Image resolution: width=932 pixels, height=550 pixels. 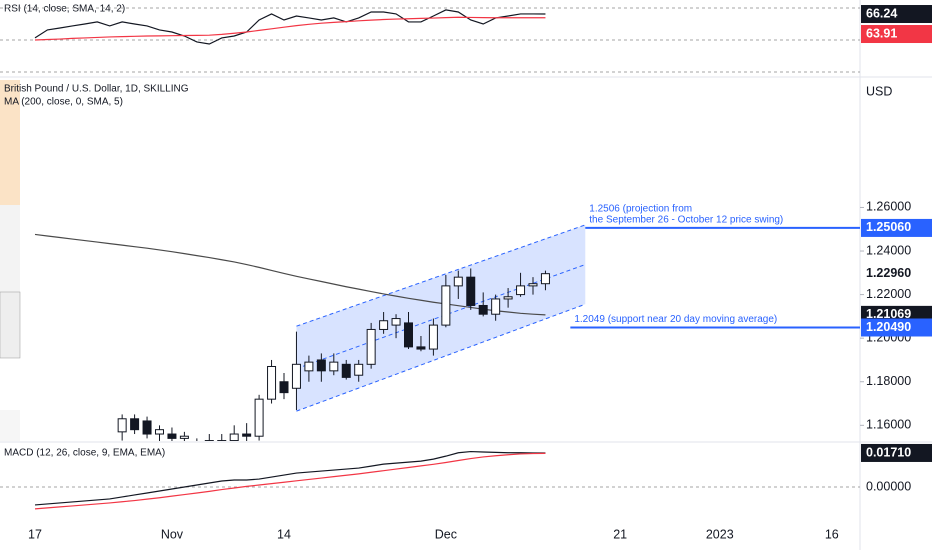 What do you see at coordinates (881, 13) in the screenshot?
I see `value-label: 66.24` at bounding box center [881, 13].